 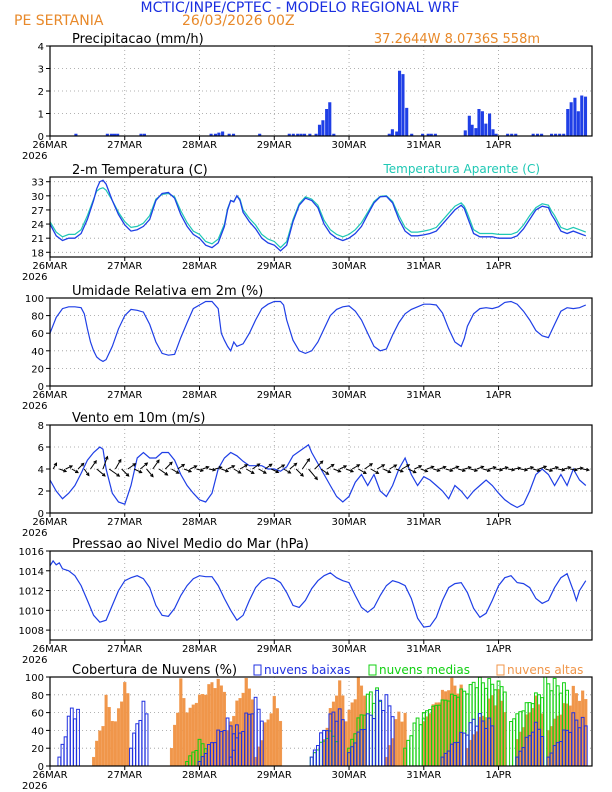 I want to click on y-tick-label: 80, so click(x=37, y=317).